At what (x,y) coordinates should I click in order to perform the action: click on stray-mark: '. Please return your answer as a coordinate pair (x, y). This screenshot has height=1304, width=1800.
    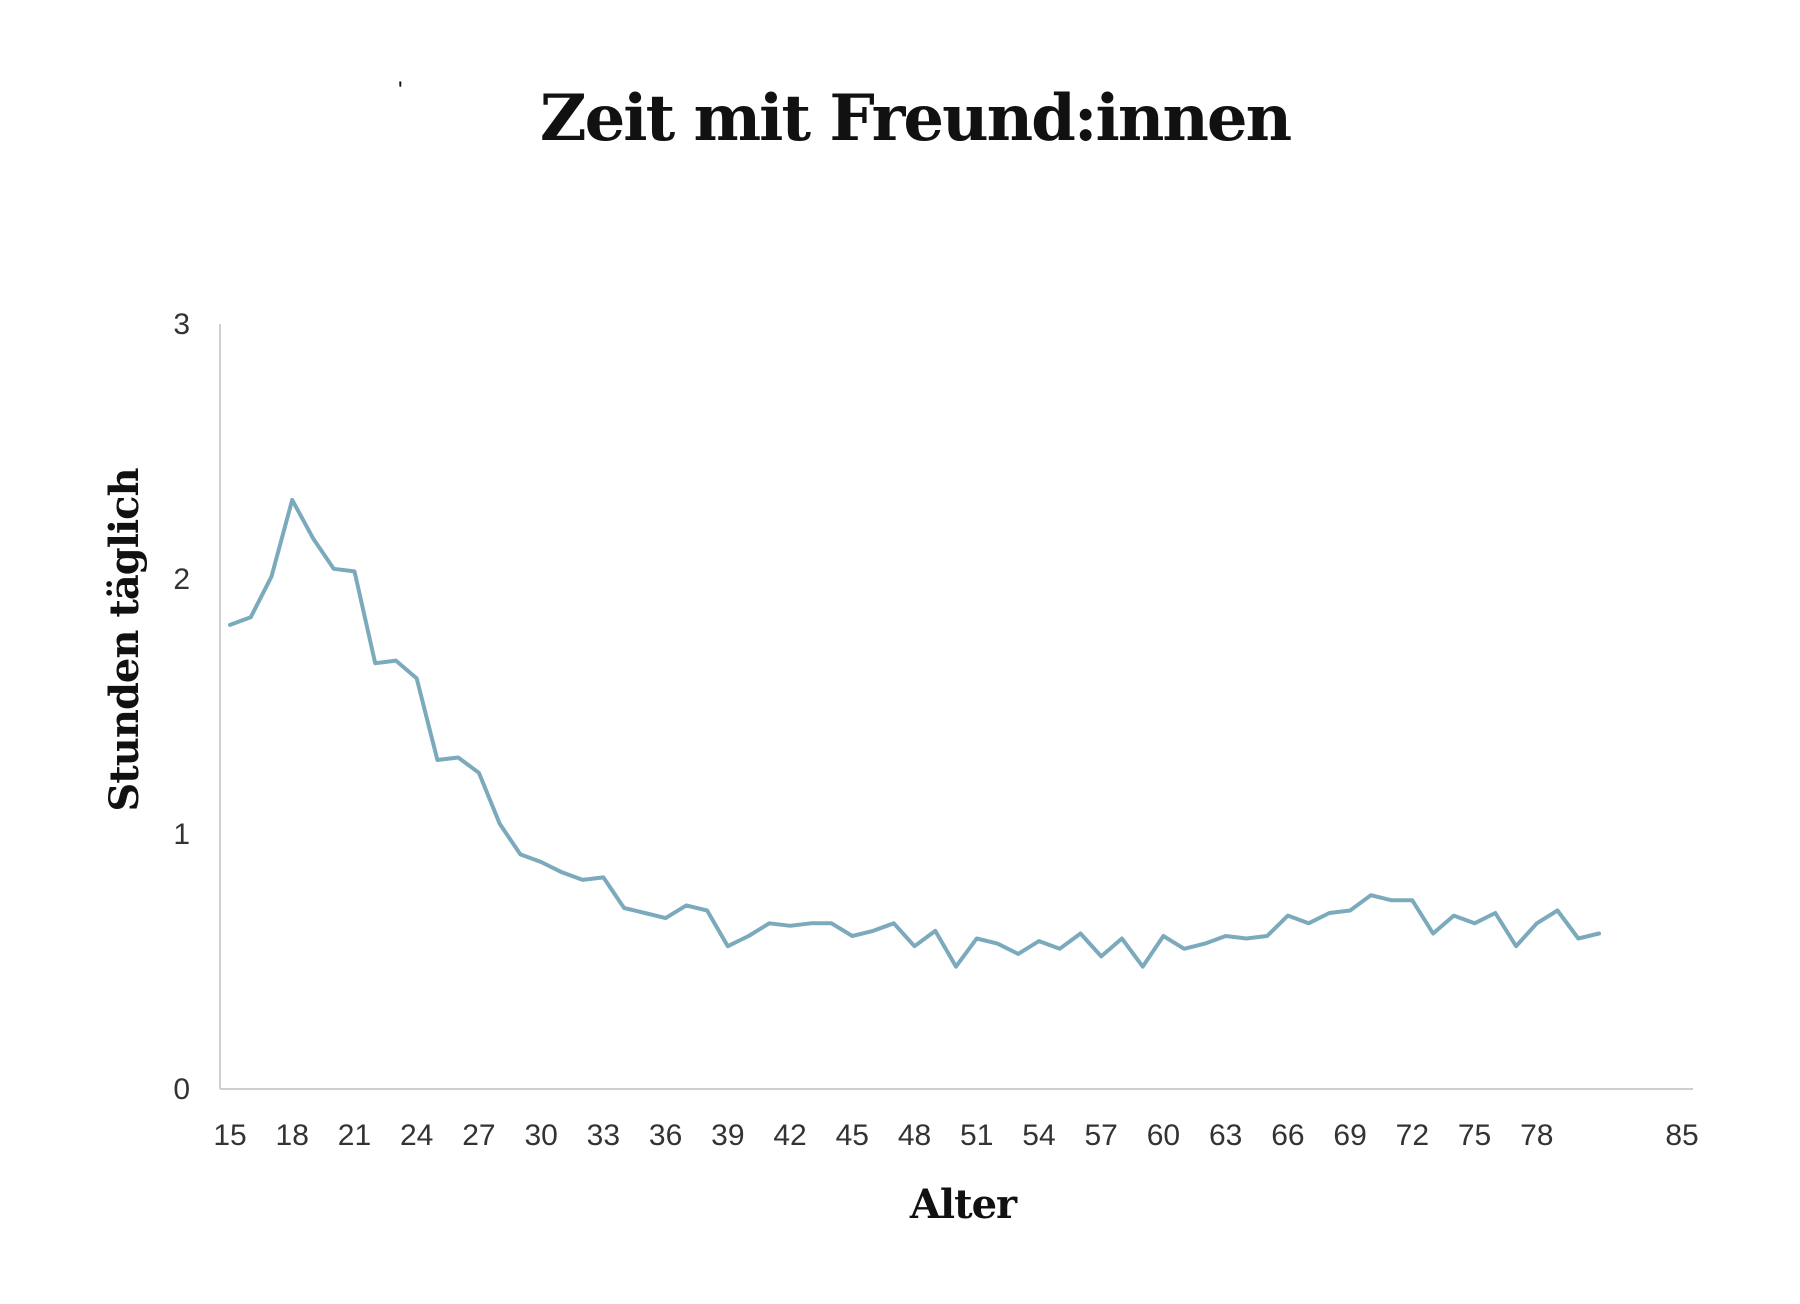
    Looking at the image, I should click on (400, 90).